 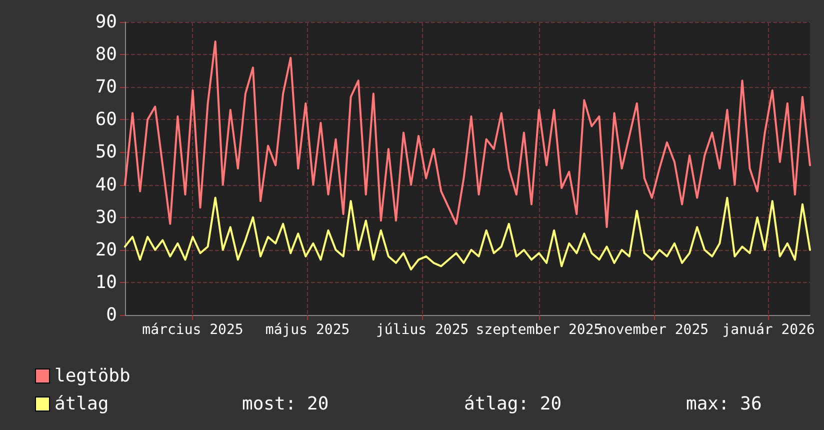 What do you see at coordinates (106, 217) in the screenshot?
I see `y-tick-label: 30` at bounding box center [106, 217].